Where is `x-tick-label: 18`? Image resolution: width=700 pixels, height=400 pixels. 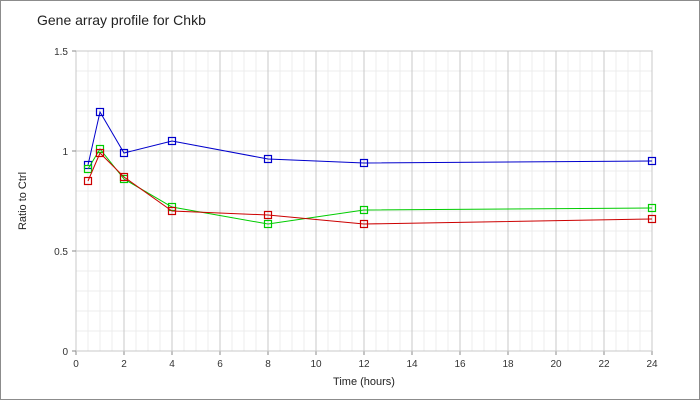
x-tick-label: 18 is located at coordinates (508, 364).